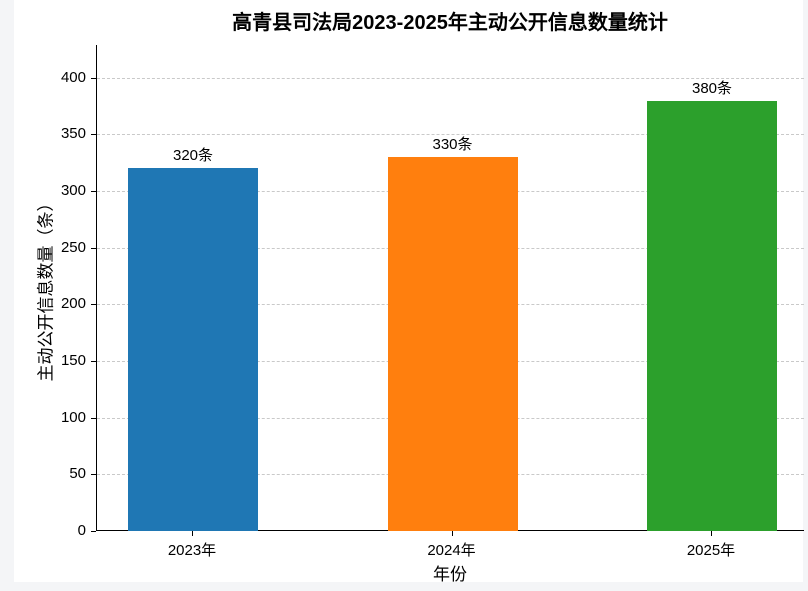 This screenshot has width=808, height=591. What do you see at coordinates (81, 530) in the screenshot?
I see `y-tick-label-0: 0` at bounding box center [81, 530].